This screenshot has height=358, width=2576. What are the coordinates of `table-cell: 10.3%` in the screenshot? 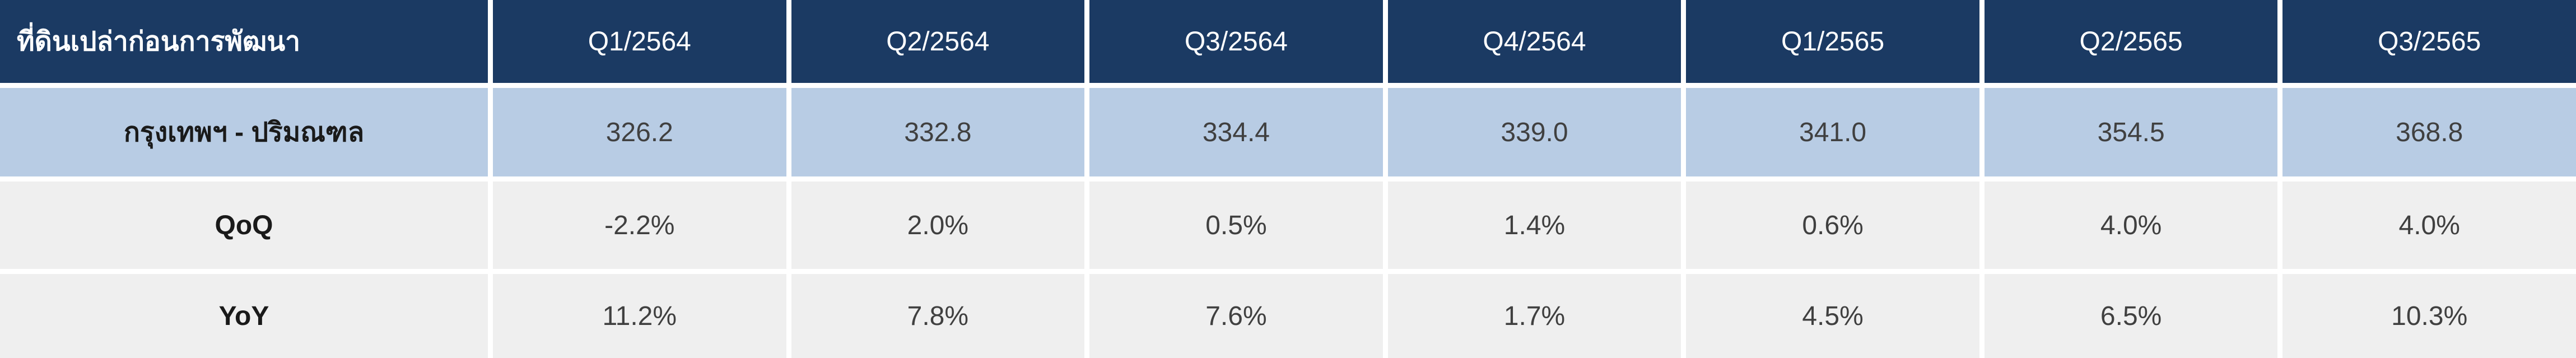 It's located at (2429, 316).